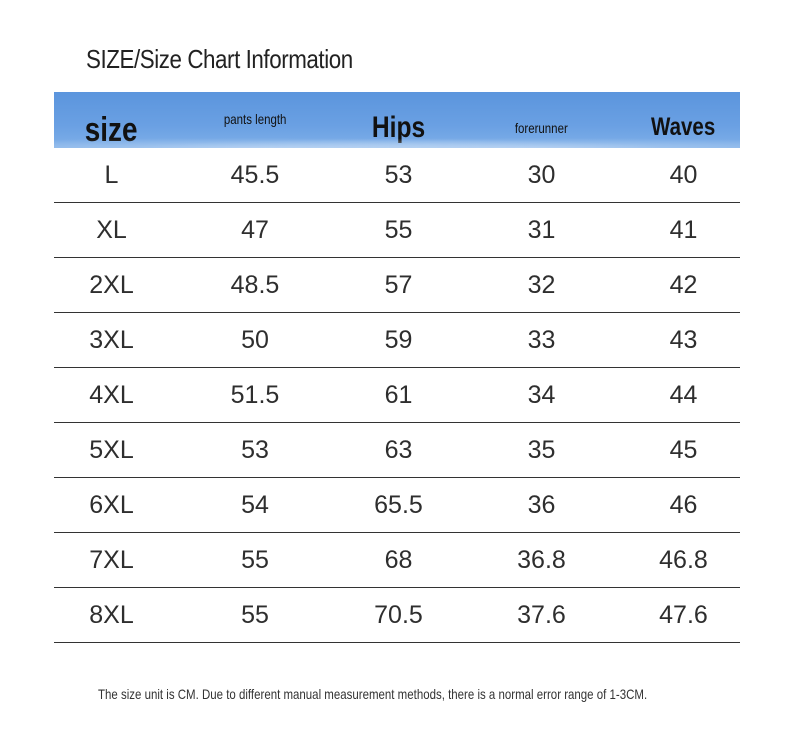 The width and height of the screenshot is (790, 743). I want to click on cell-forerunner: 35, so click(541, 450).